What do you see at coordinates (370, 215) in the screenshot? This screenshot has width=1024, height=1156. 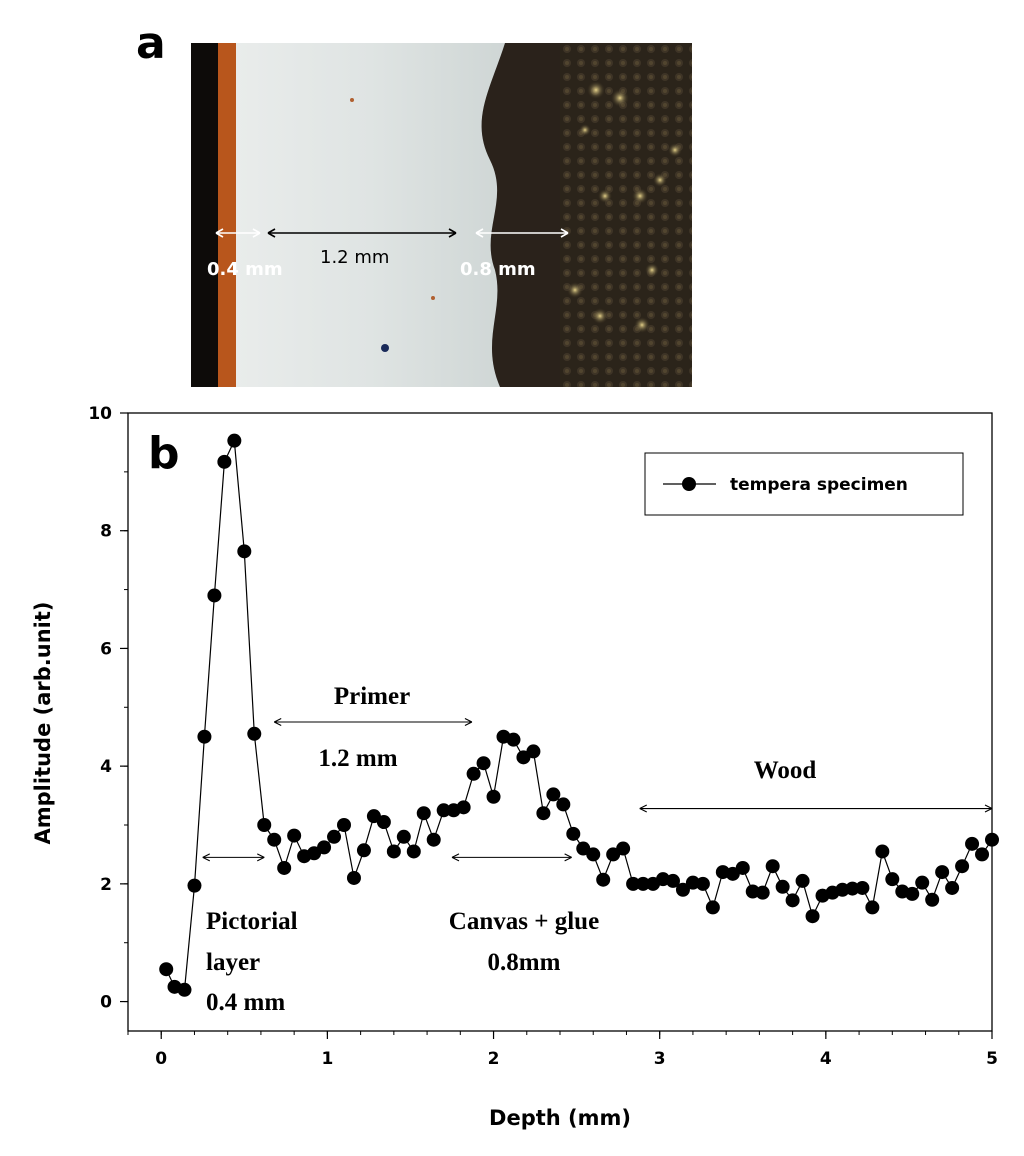 I see `primer-region` at bounding box center [370, 215].